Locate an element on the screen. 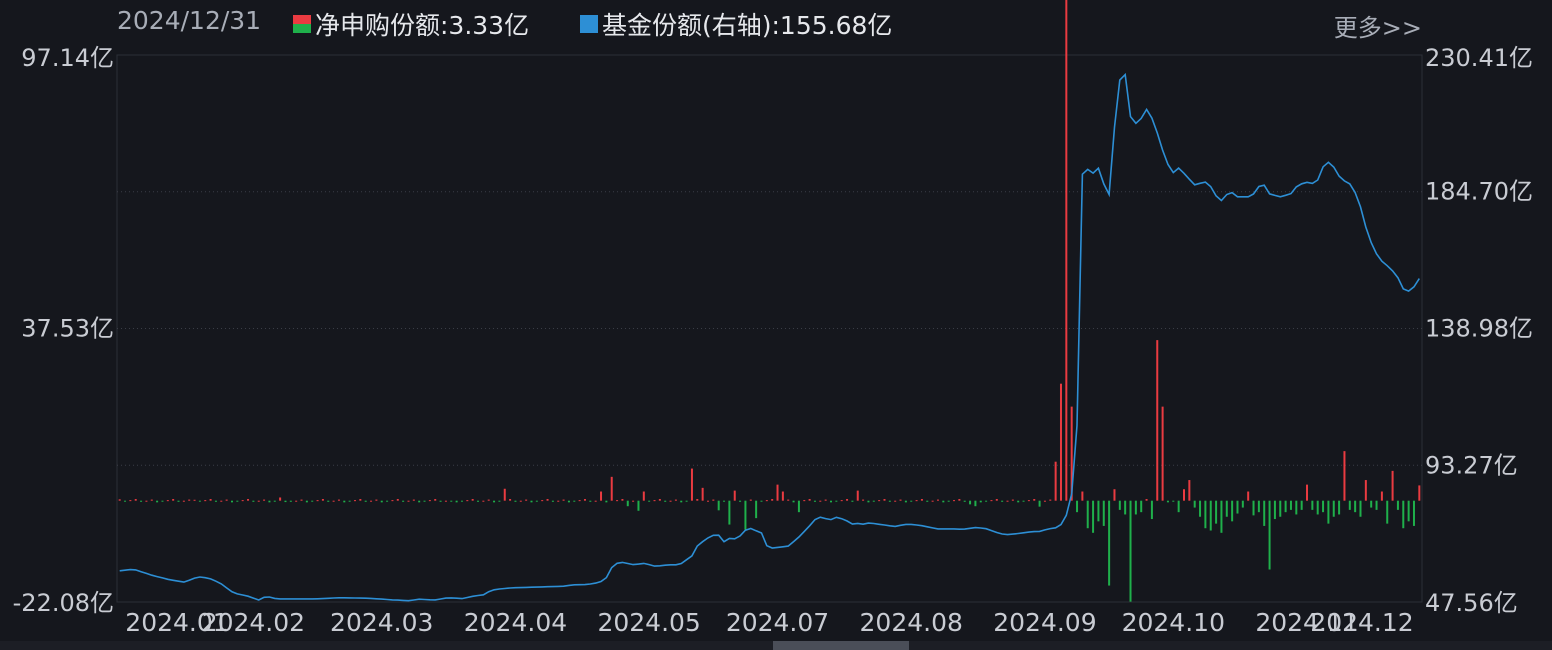 The width and height of the screenshot is (1552, 650). scroll-thumb is located at coordinates (841, 645).